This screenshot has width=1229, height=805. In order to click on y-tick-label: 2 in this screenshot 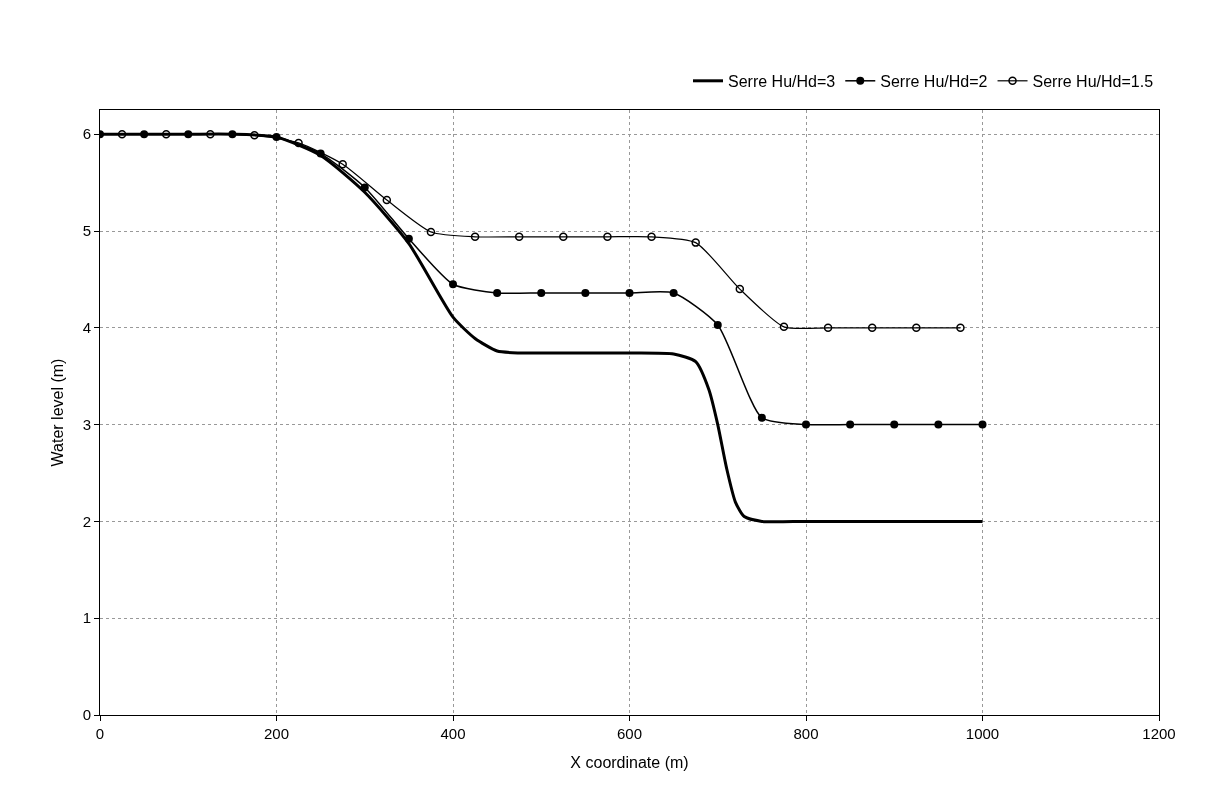, I will do `click(86, 521)`.